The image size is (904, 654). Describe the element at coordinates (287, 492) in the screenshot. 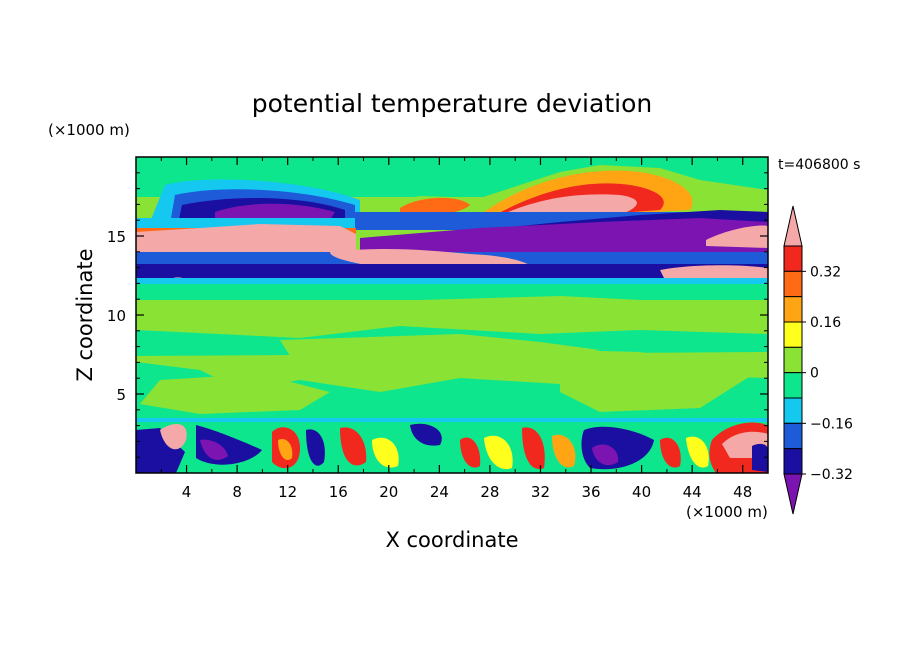

I see `x-tick-label: 12` at that location.